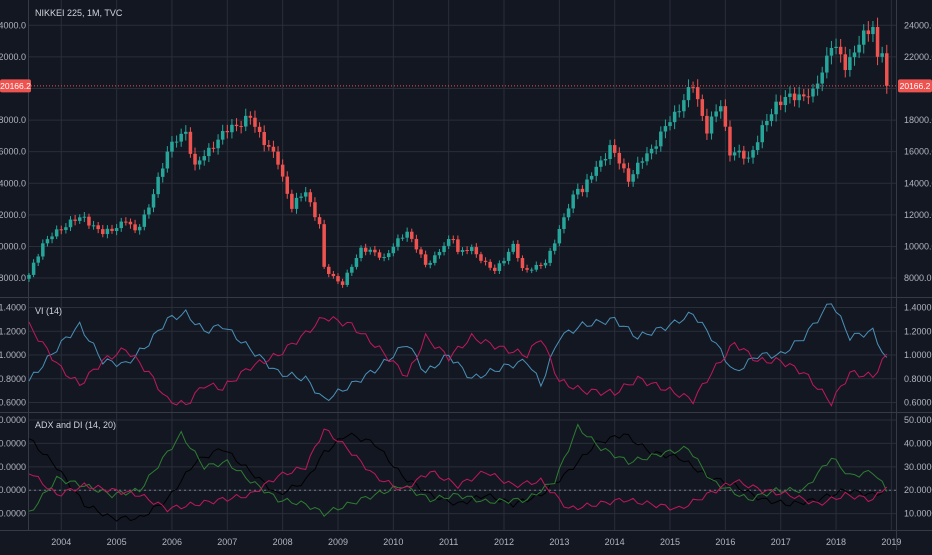  I want to click on series-adx, so click(458, 477).